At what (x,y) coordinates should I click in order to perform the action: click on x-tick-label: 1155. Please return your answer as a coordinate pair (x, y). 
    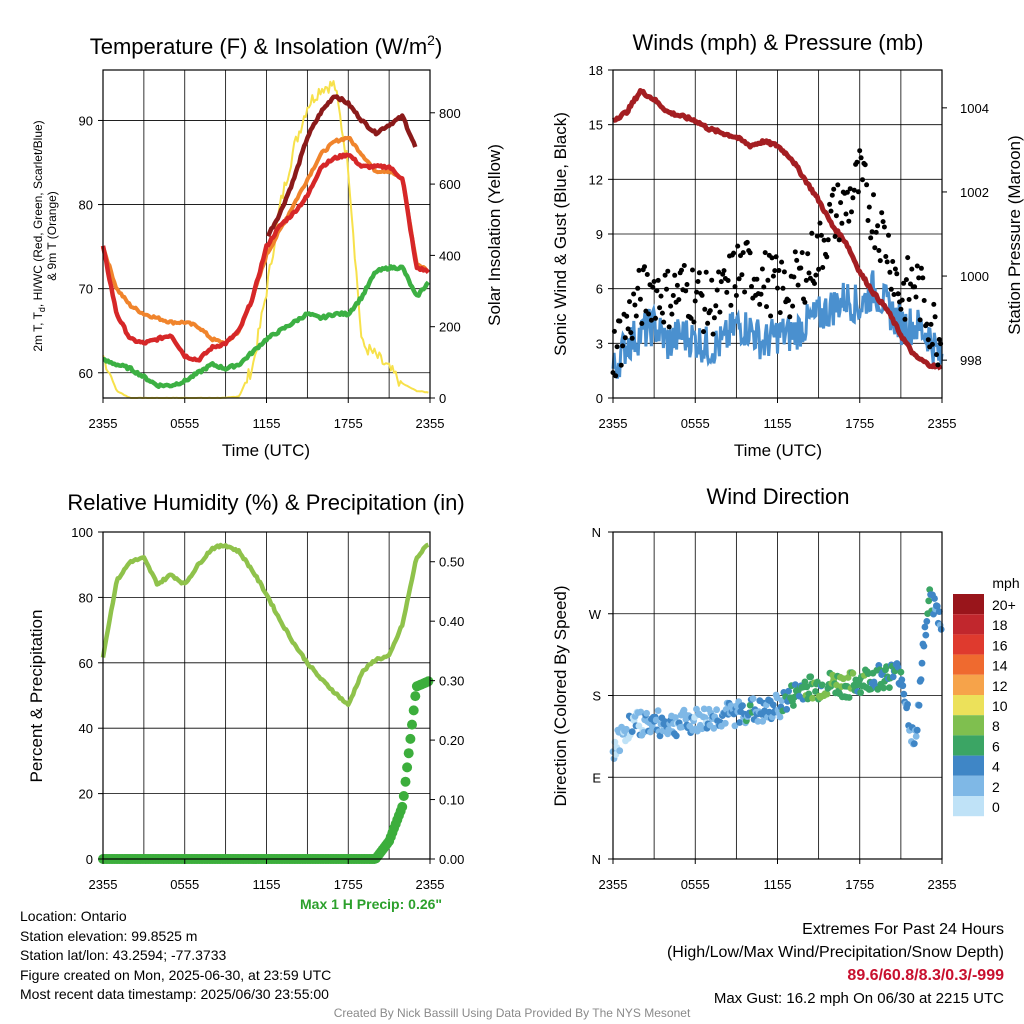
    Looking at the image, I should click on (267, 884).